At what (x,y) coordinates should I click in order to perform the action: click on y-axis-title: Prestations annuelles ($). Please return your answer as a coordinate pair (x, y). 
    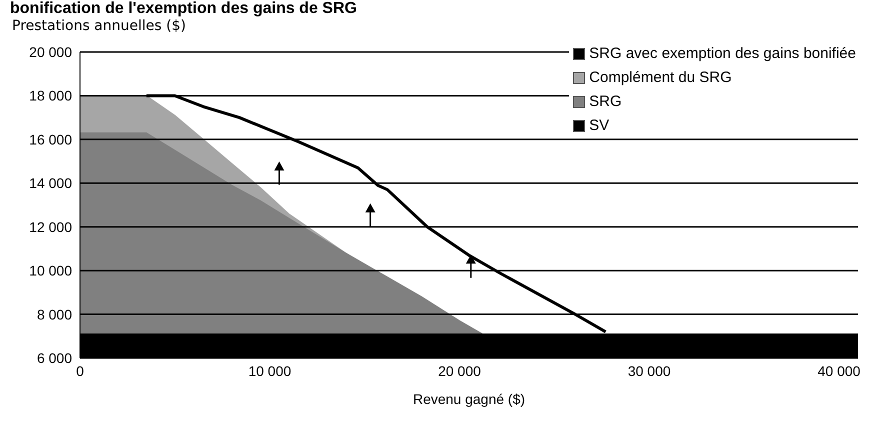
    Looking at the image, I should click on (99, 27).